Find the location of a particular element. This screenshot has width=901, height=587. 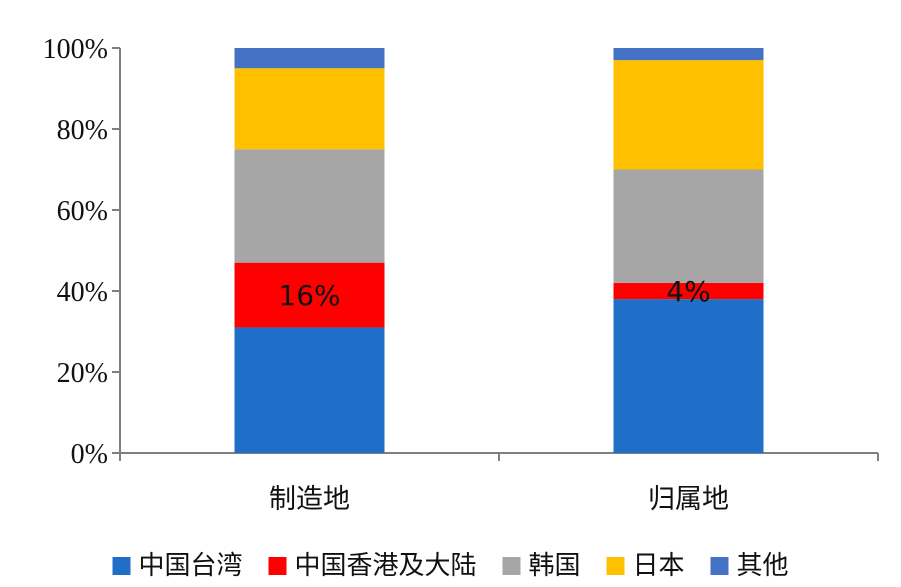

legend-label: 中国台湾 is located at coordinates (191, 566).